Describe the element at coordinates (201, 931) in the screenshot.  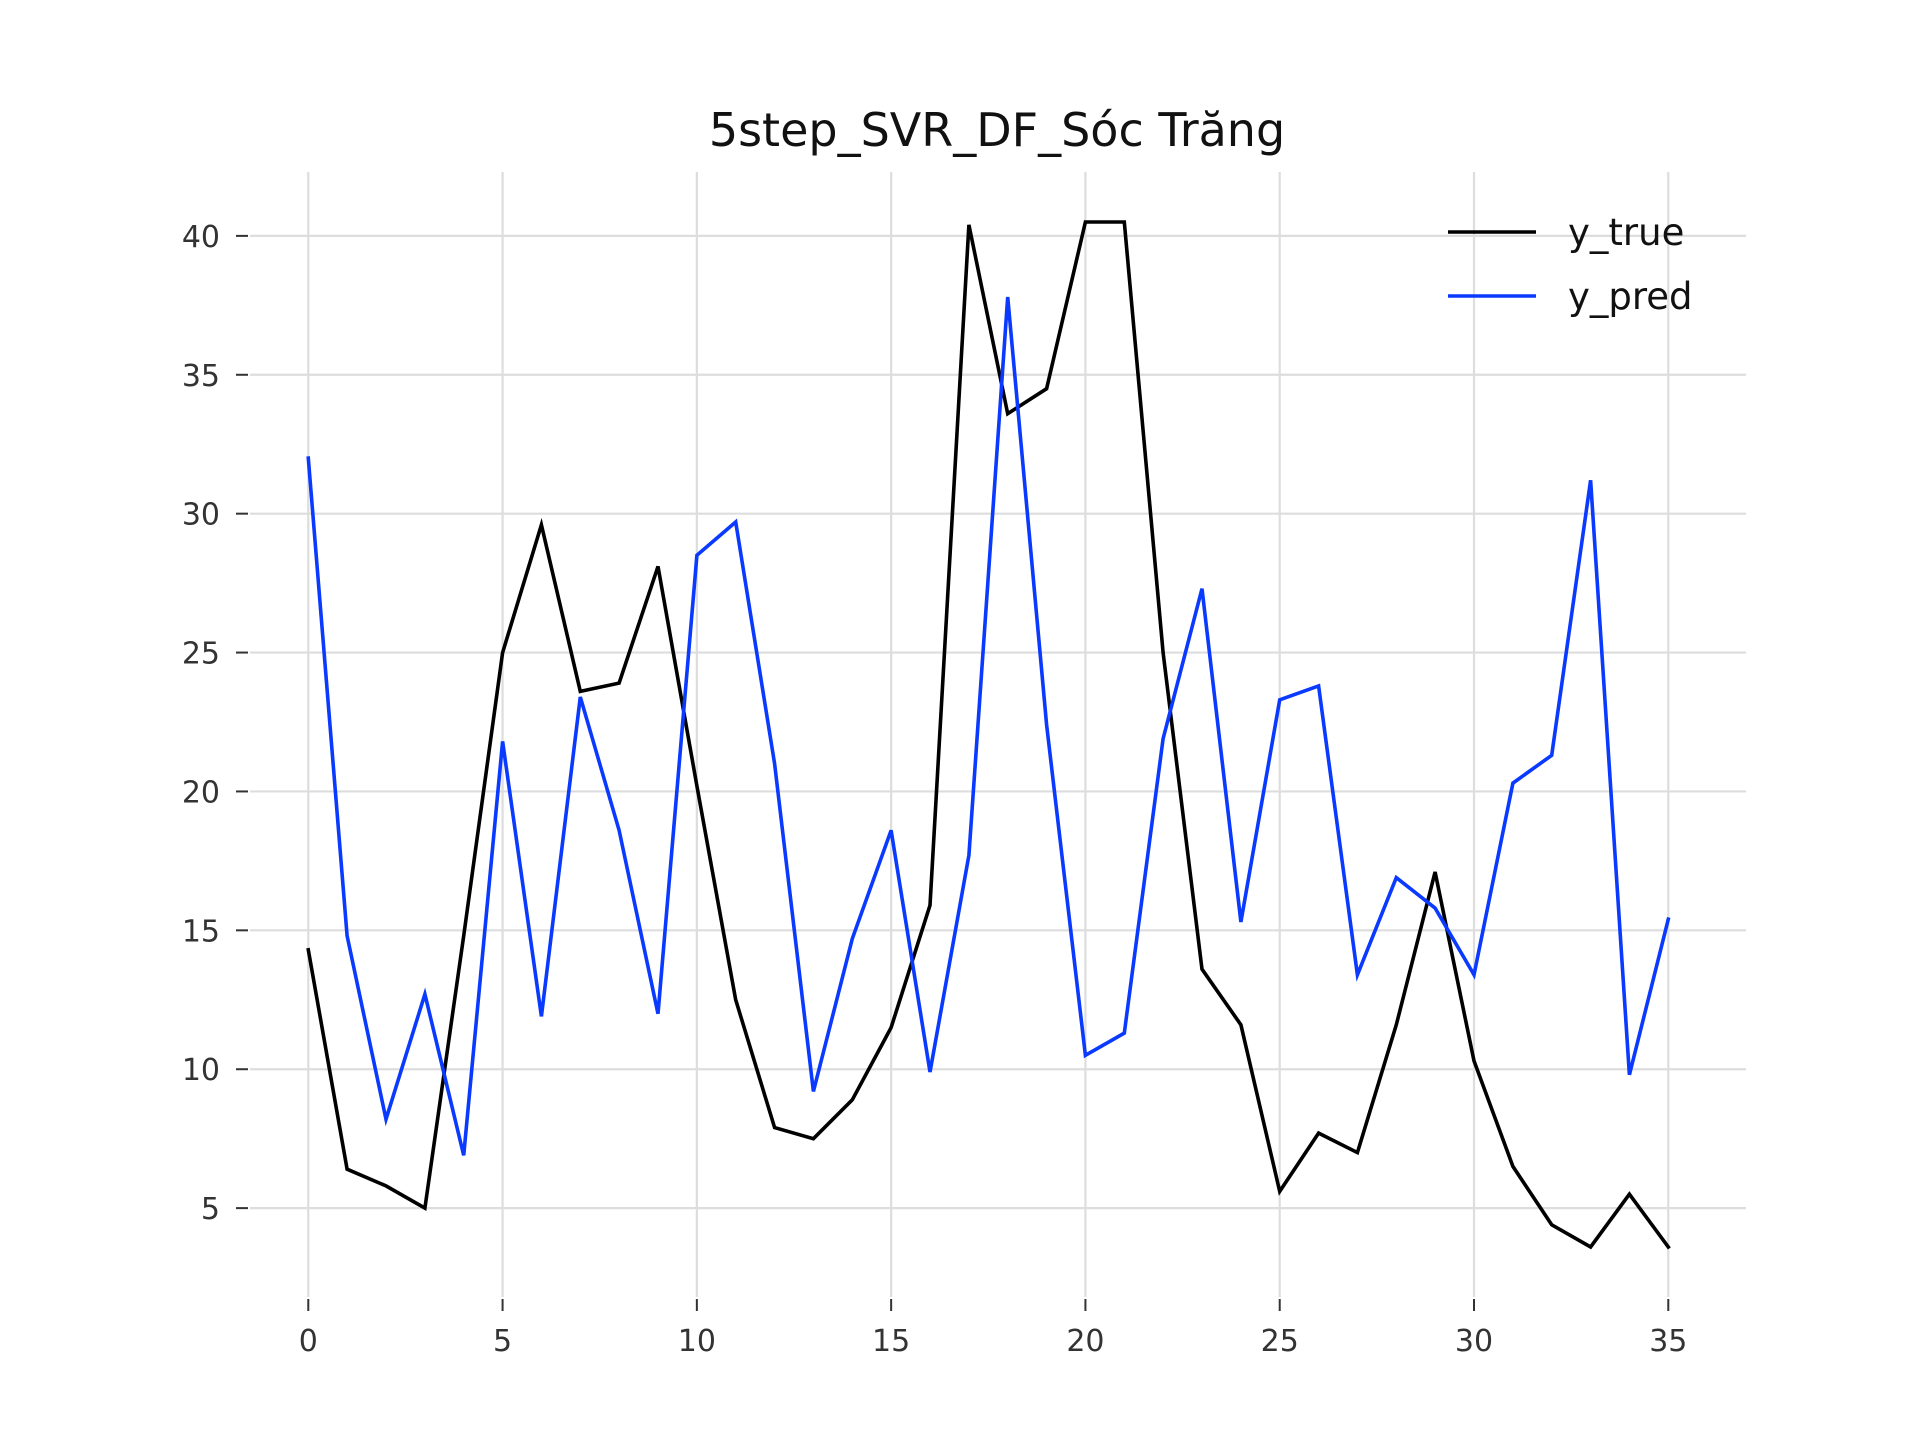
I see `y-tick-label: 15` at that location.